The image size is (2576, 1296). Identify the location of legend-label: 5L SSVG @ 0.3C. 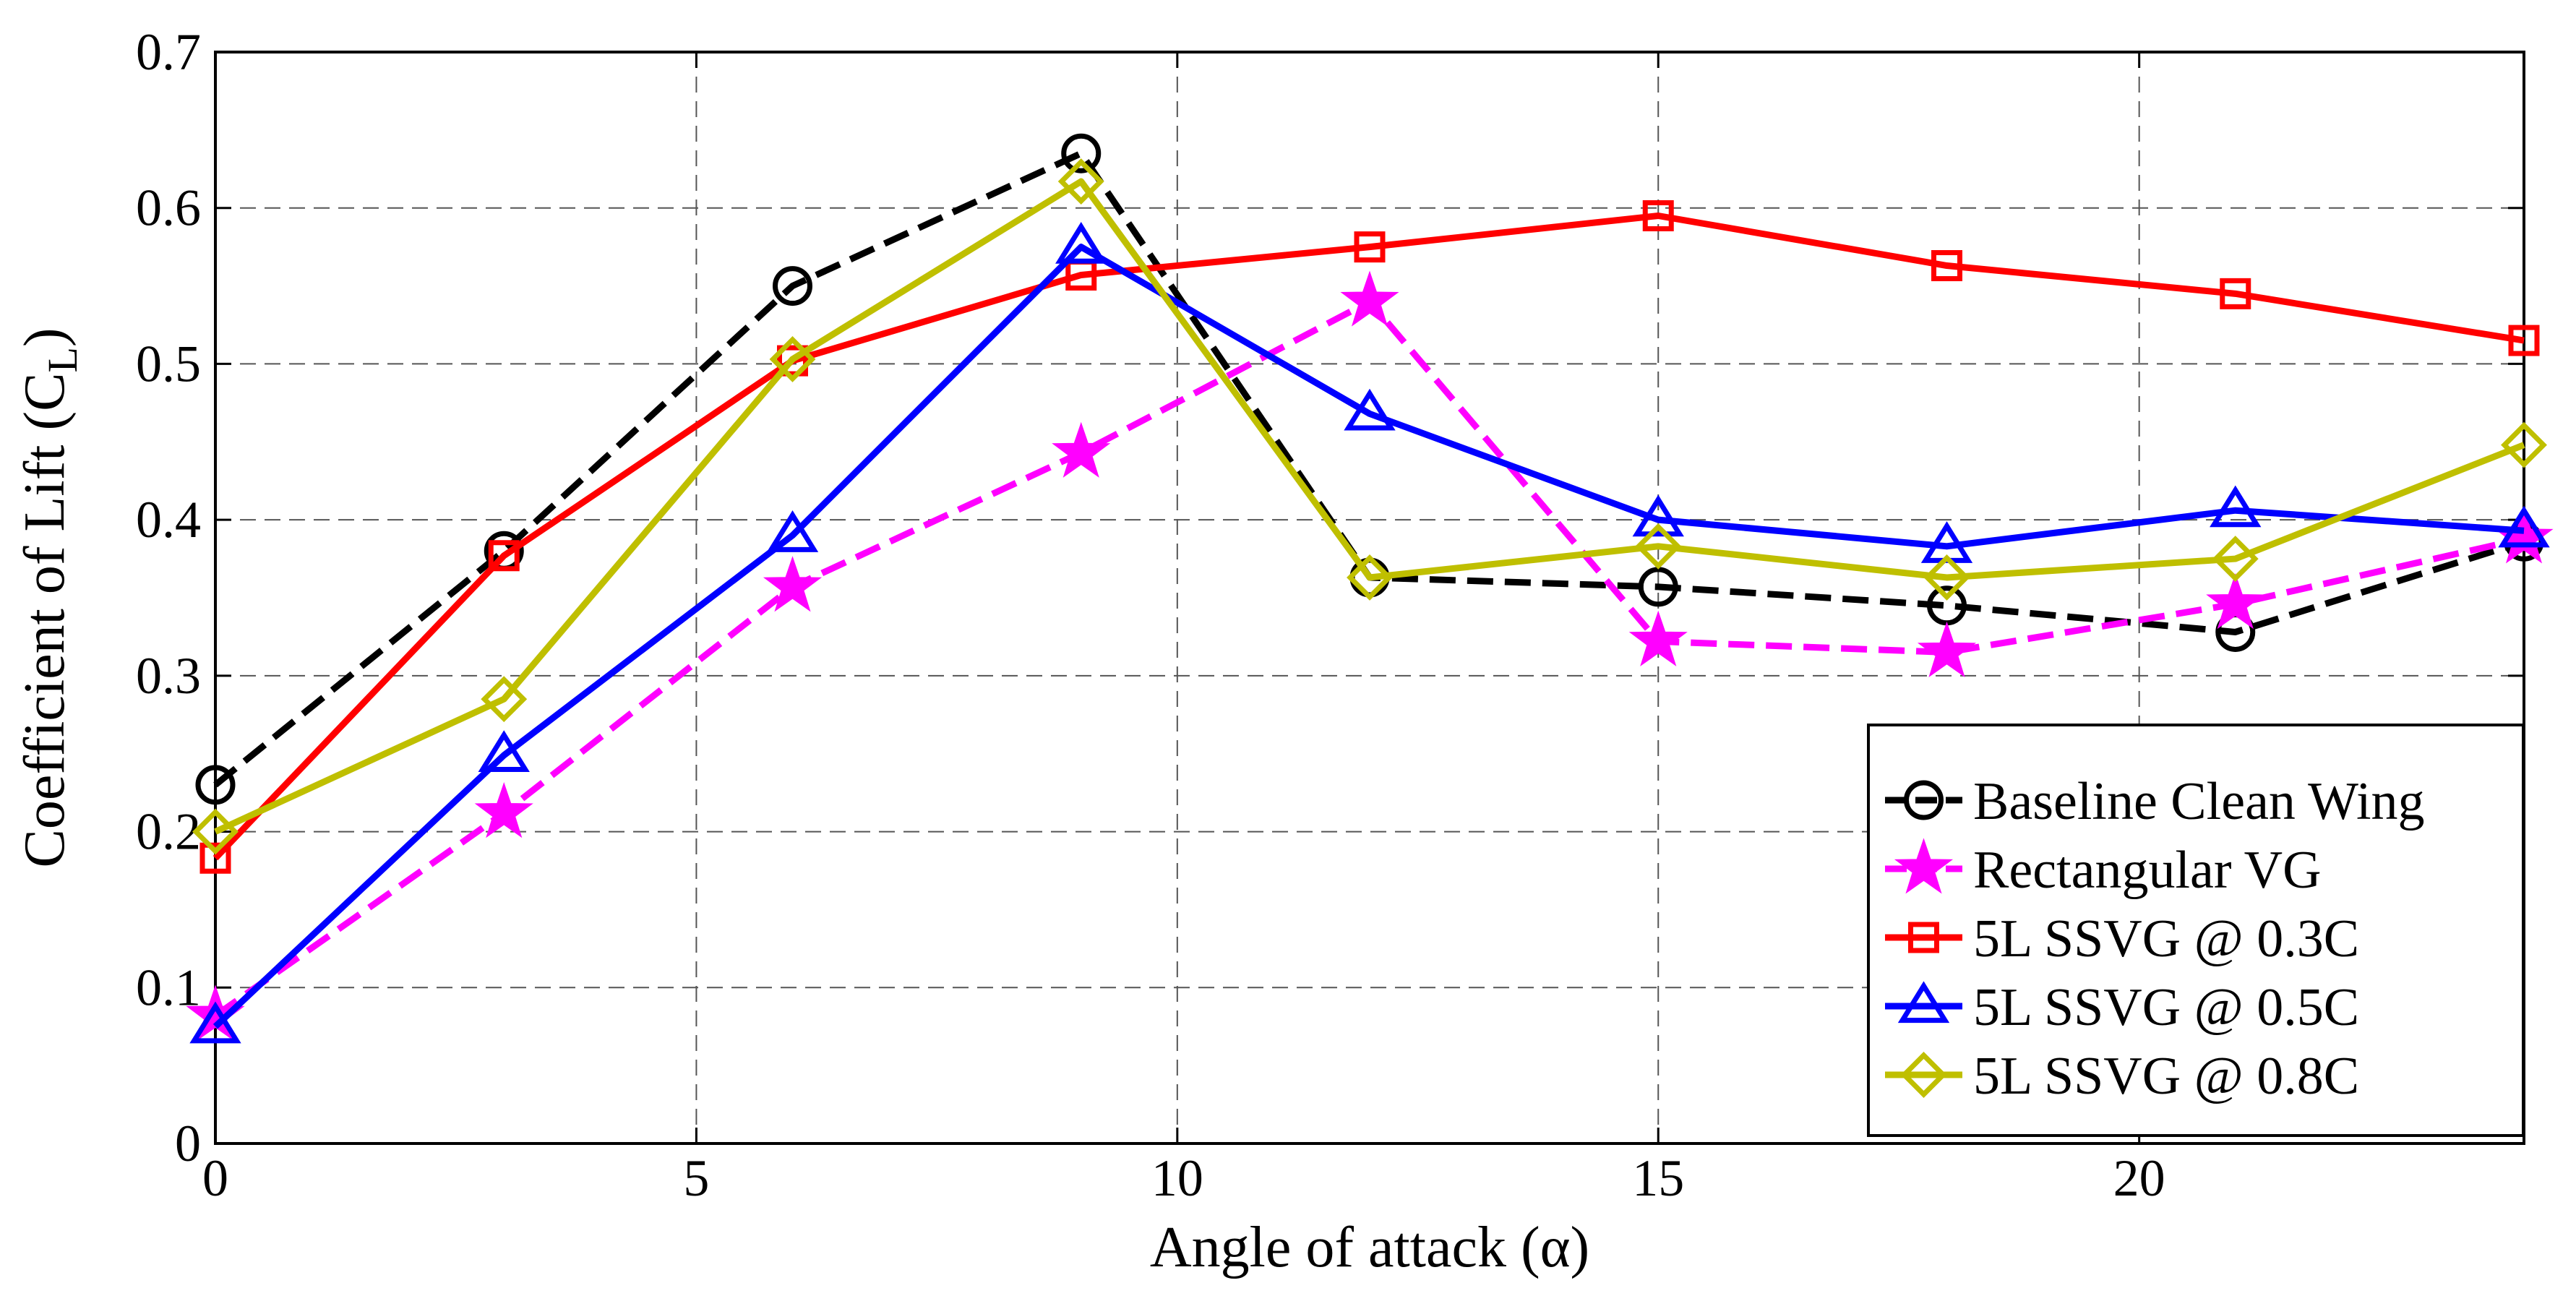
(2166, 939).